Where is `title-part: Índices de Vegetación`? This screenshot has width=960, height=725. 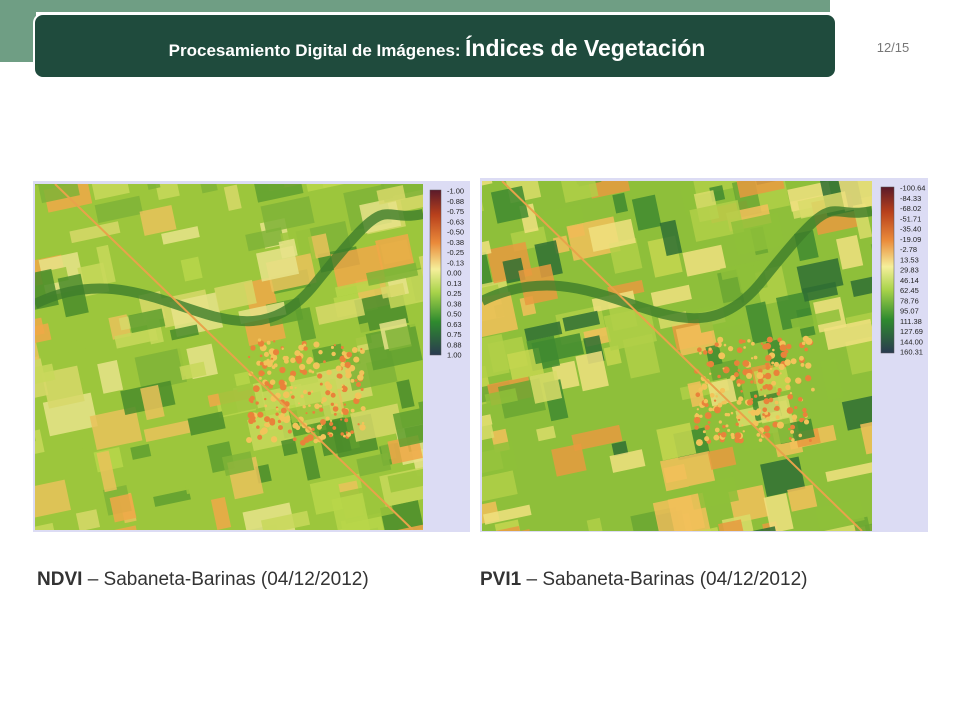 title-part: Índices de Vegetación is located at coordinates (585, 47).